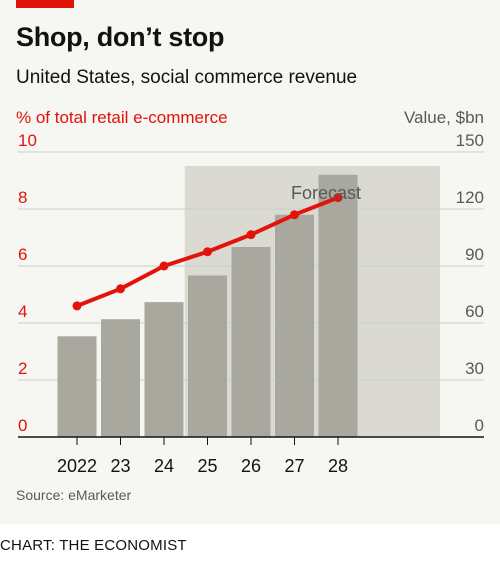  What do you see at coordinates (22, 311) in the screenshot?
I see `left-tick-label: 4` at bounding box center [22, 311].